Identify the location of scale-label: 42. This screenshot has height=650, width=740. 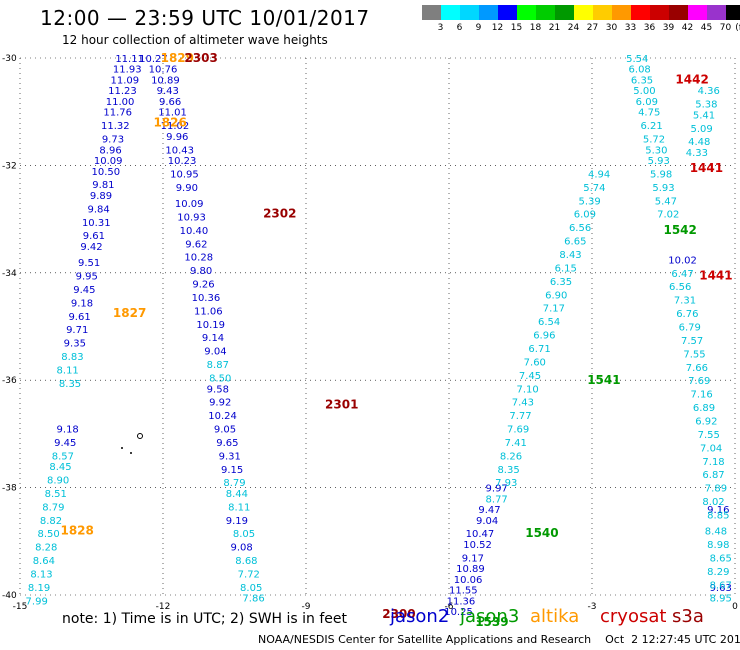
(687, 28).